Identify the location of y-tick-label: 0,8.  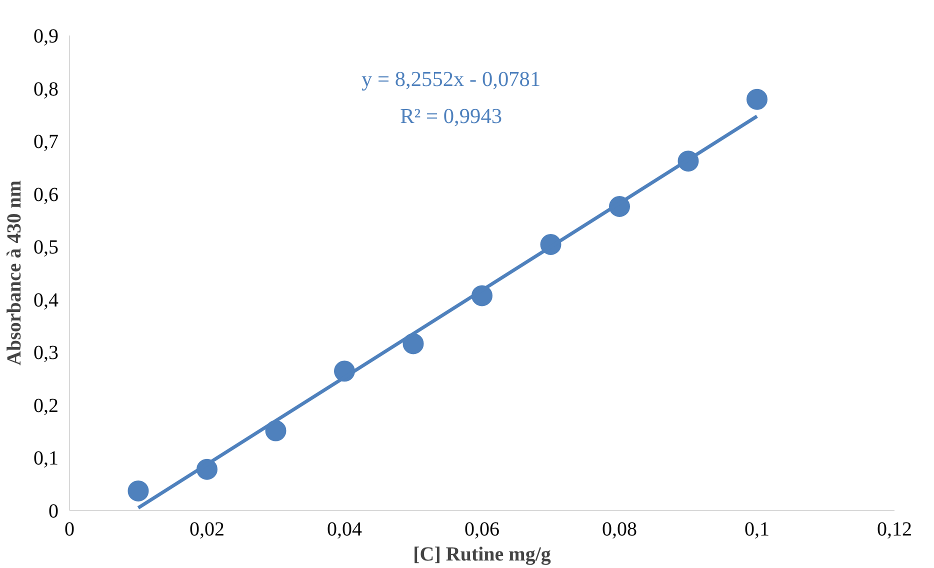
(46, 89).